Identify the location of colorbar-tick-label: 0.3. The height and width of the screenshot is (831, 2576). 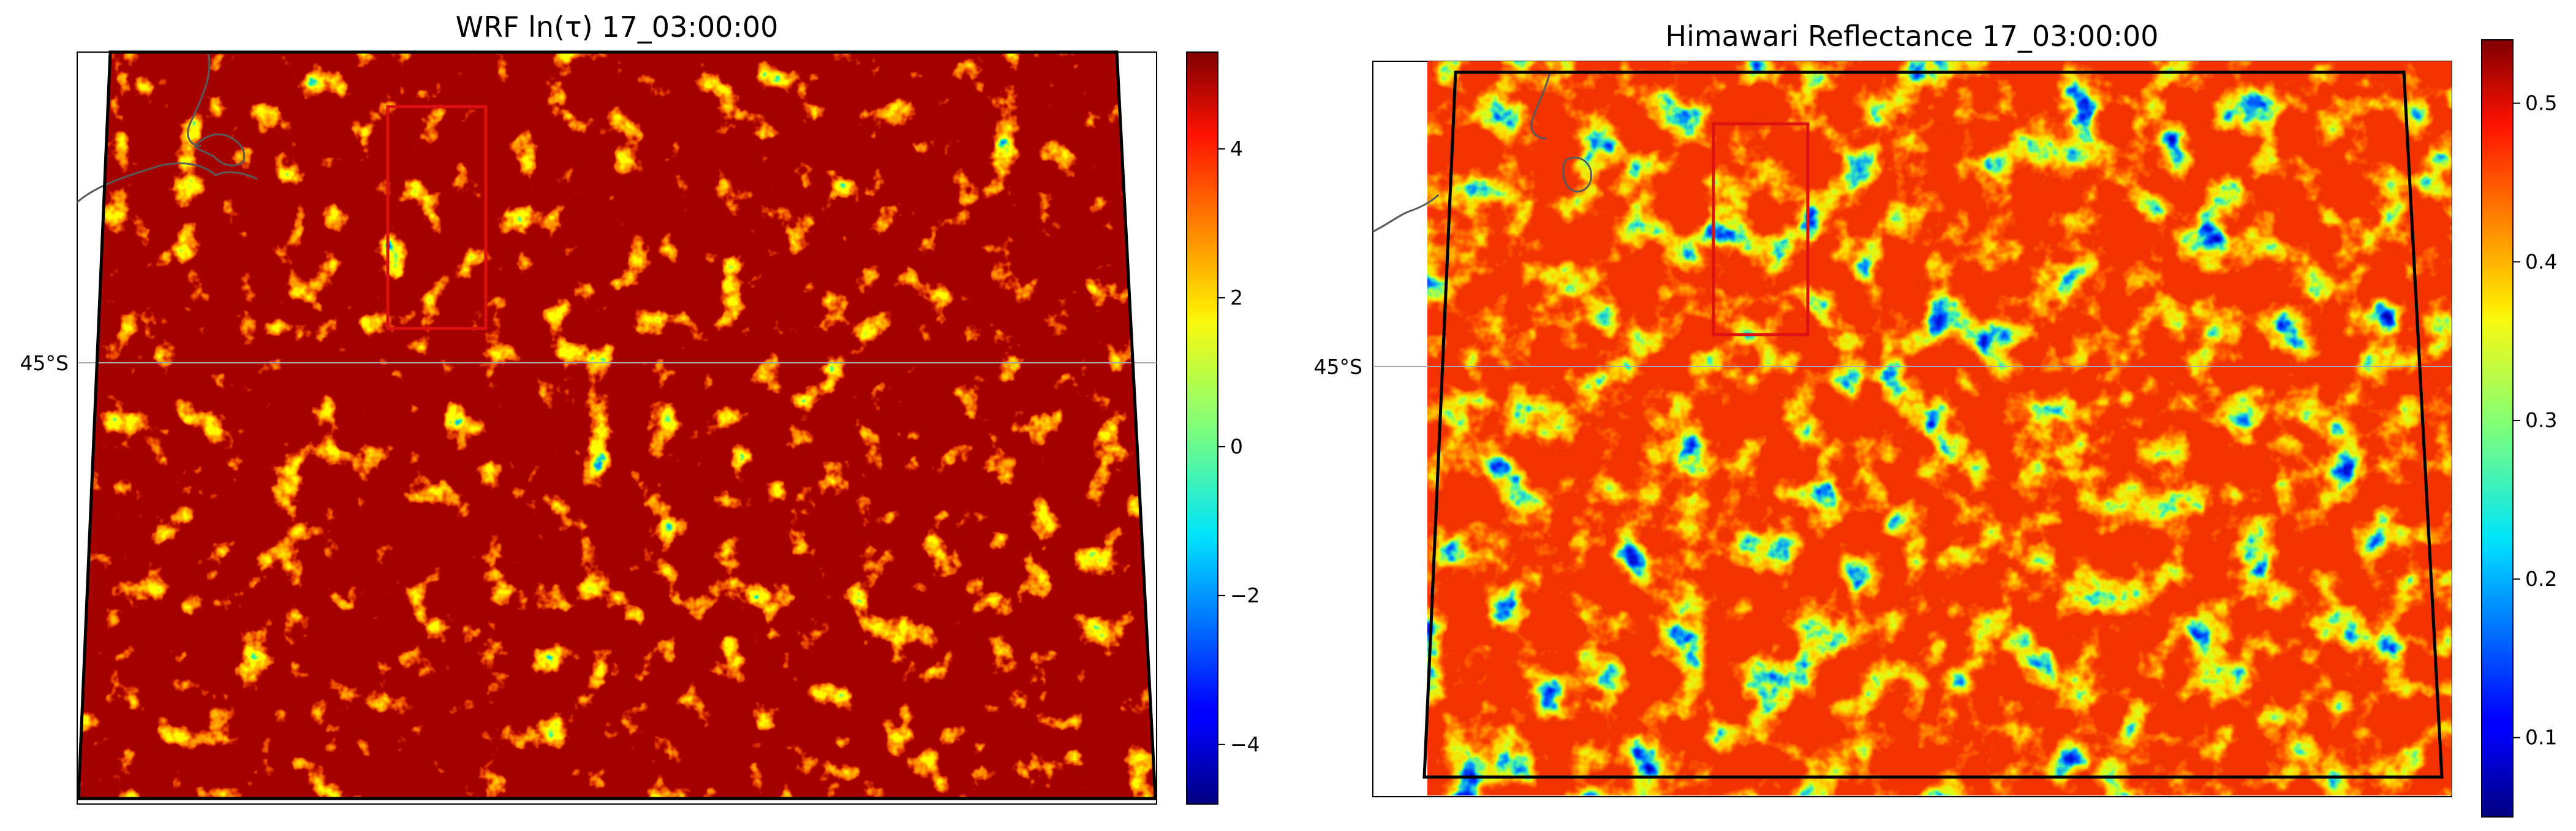
(2541, 420).